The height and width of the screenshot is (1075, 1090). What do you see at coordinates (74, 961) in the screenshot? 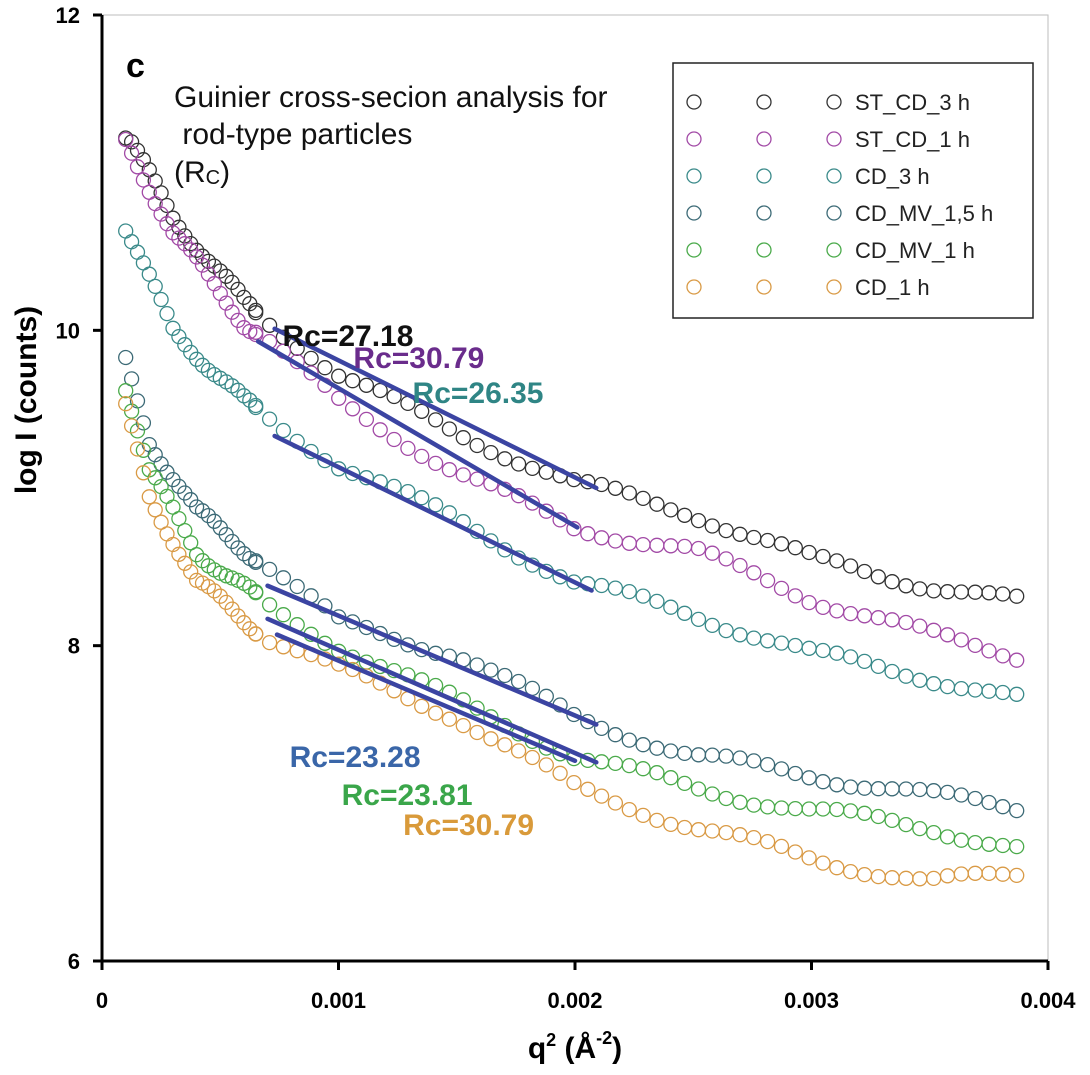
I see `y-tick-label: 6` at bounding box center [74, 961].